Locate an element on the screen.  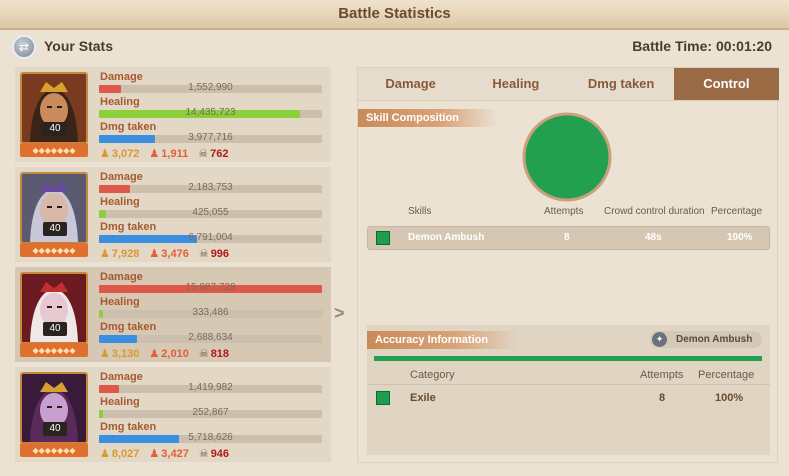
skill-name: Demon Ambush is located at coordinates (446, 237).